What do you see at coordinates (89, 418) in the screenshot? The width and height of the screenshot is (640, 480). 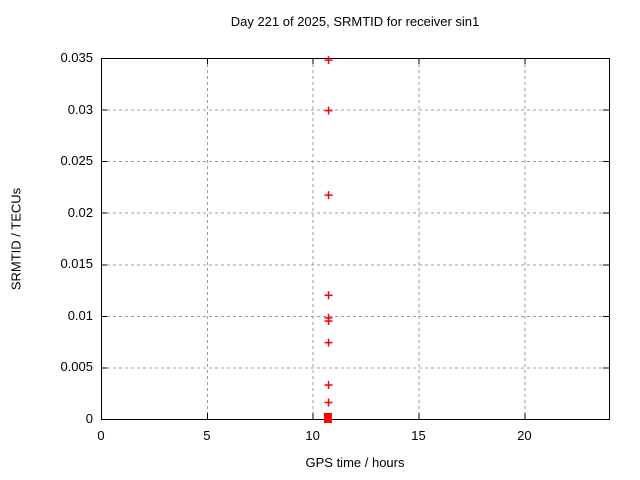 I see `y-tick-label: 0` at bounding box center [89, 418].